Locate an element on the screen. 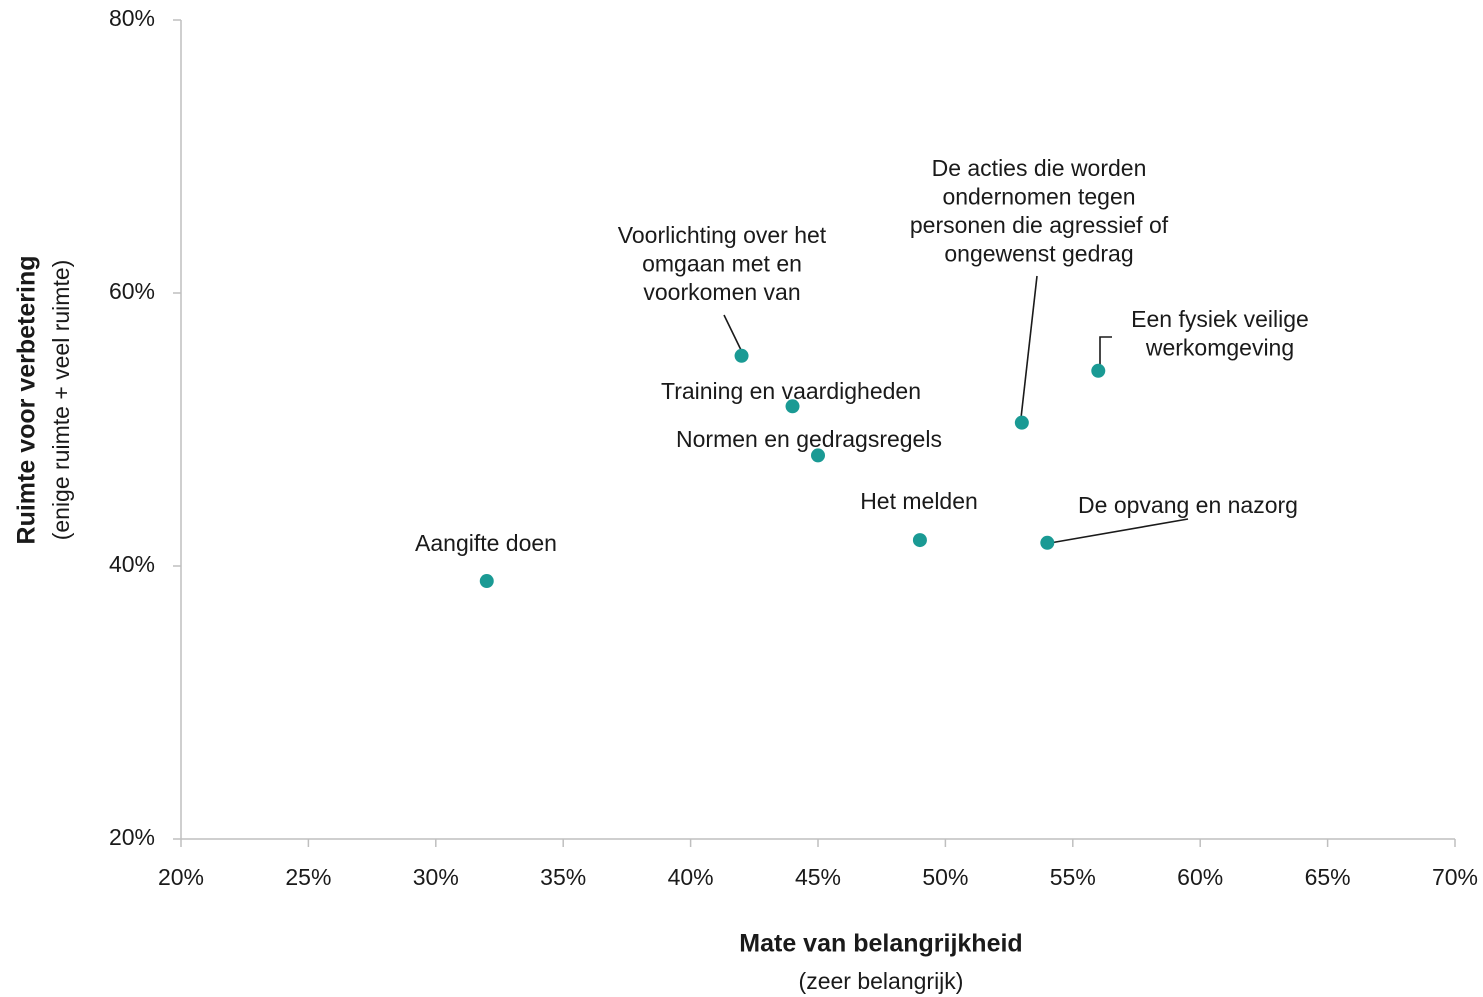 The image size is (1483, 997). x-tick-label: 35% is located at coordinates (563, 877).